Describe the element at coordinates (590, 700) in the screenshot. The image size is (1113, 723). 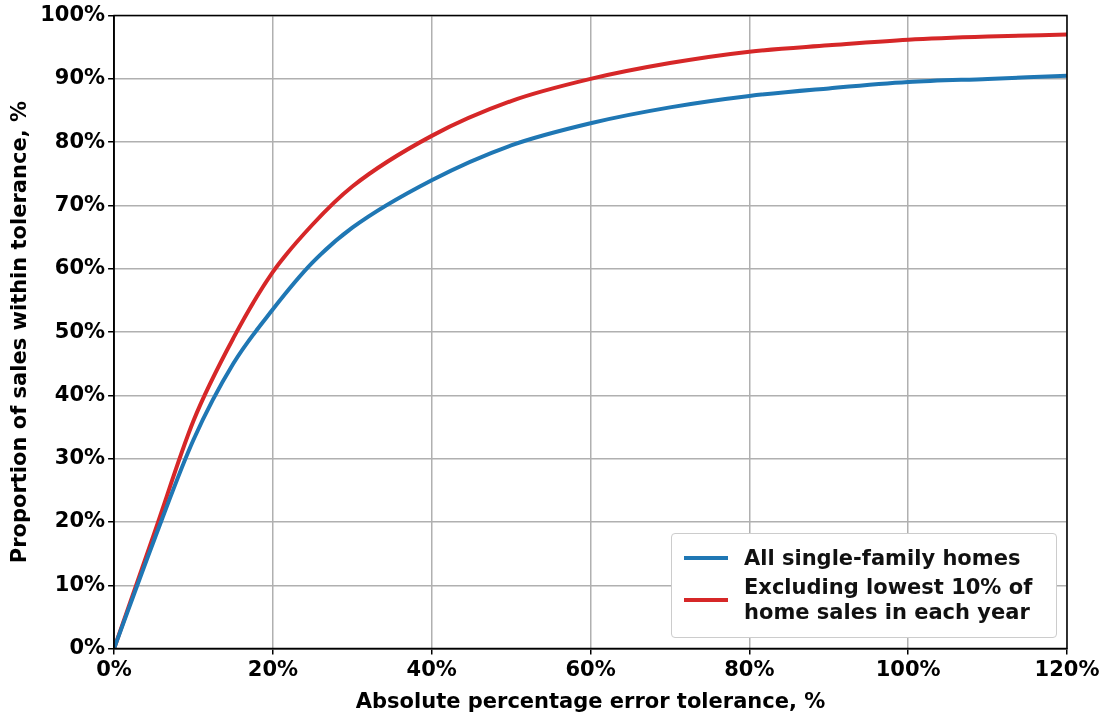
I see `x-axis-title: Absolute percentage error tolerance, %` at that location.